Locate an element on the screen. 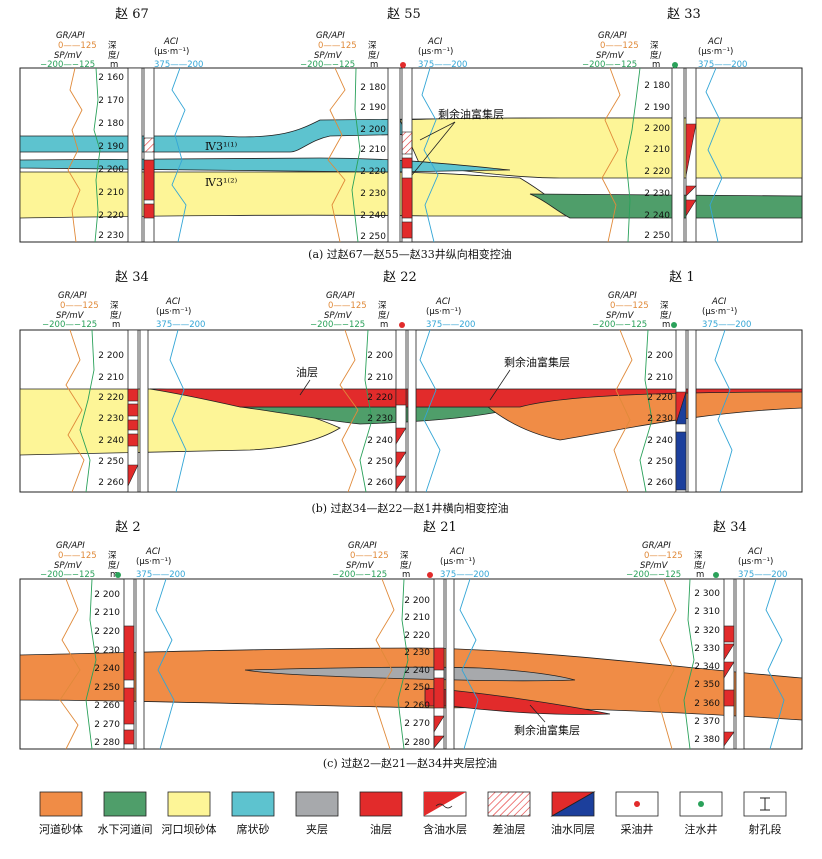 Image resolution: width=822 pixels, height=859 pixels. legend-item: 河道砂体 is located at coordinates (61, 813).